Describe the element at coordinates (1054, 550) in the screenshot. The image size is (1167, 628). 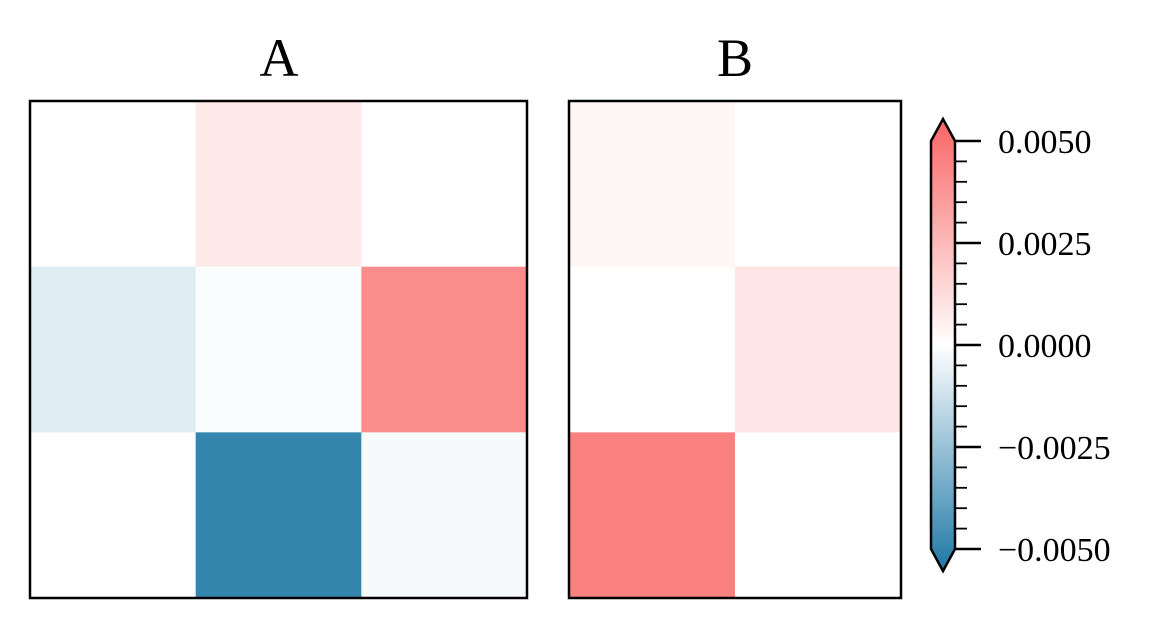
I see `colorbar-tick-label: −0.0050` at that location.